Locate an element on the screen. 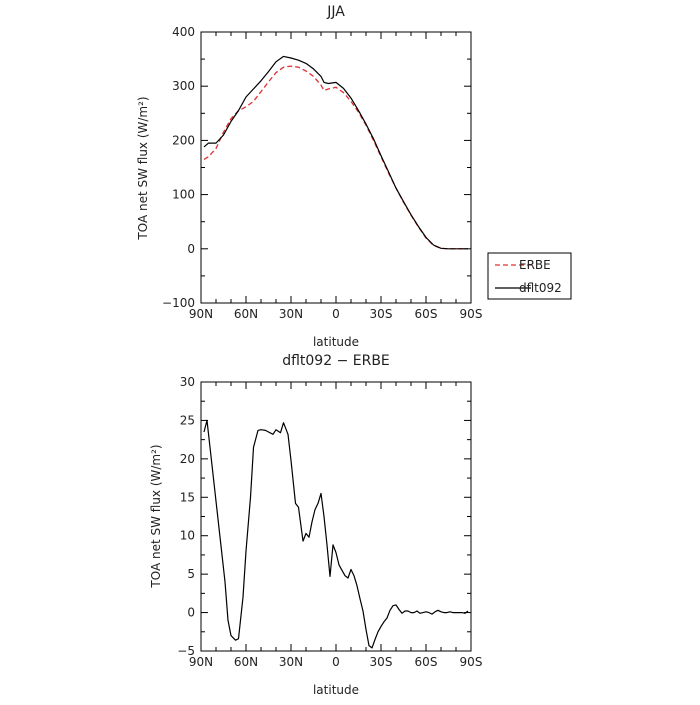  bottom-y-tick-label: 20 is located at coordinates (187, 459).